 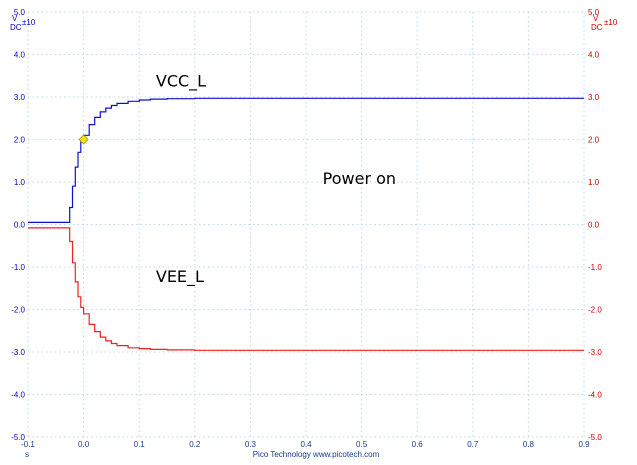 What do you see at coordinates (595, 267) in the screenshot?
I see `y-tick-label-right: -1.0` at bounding box center [595, 267].